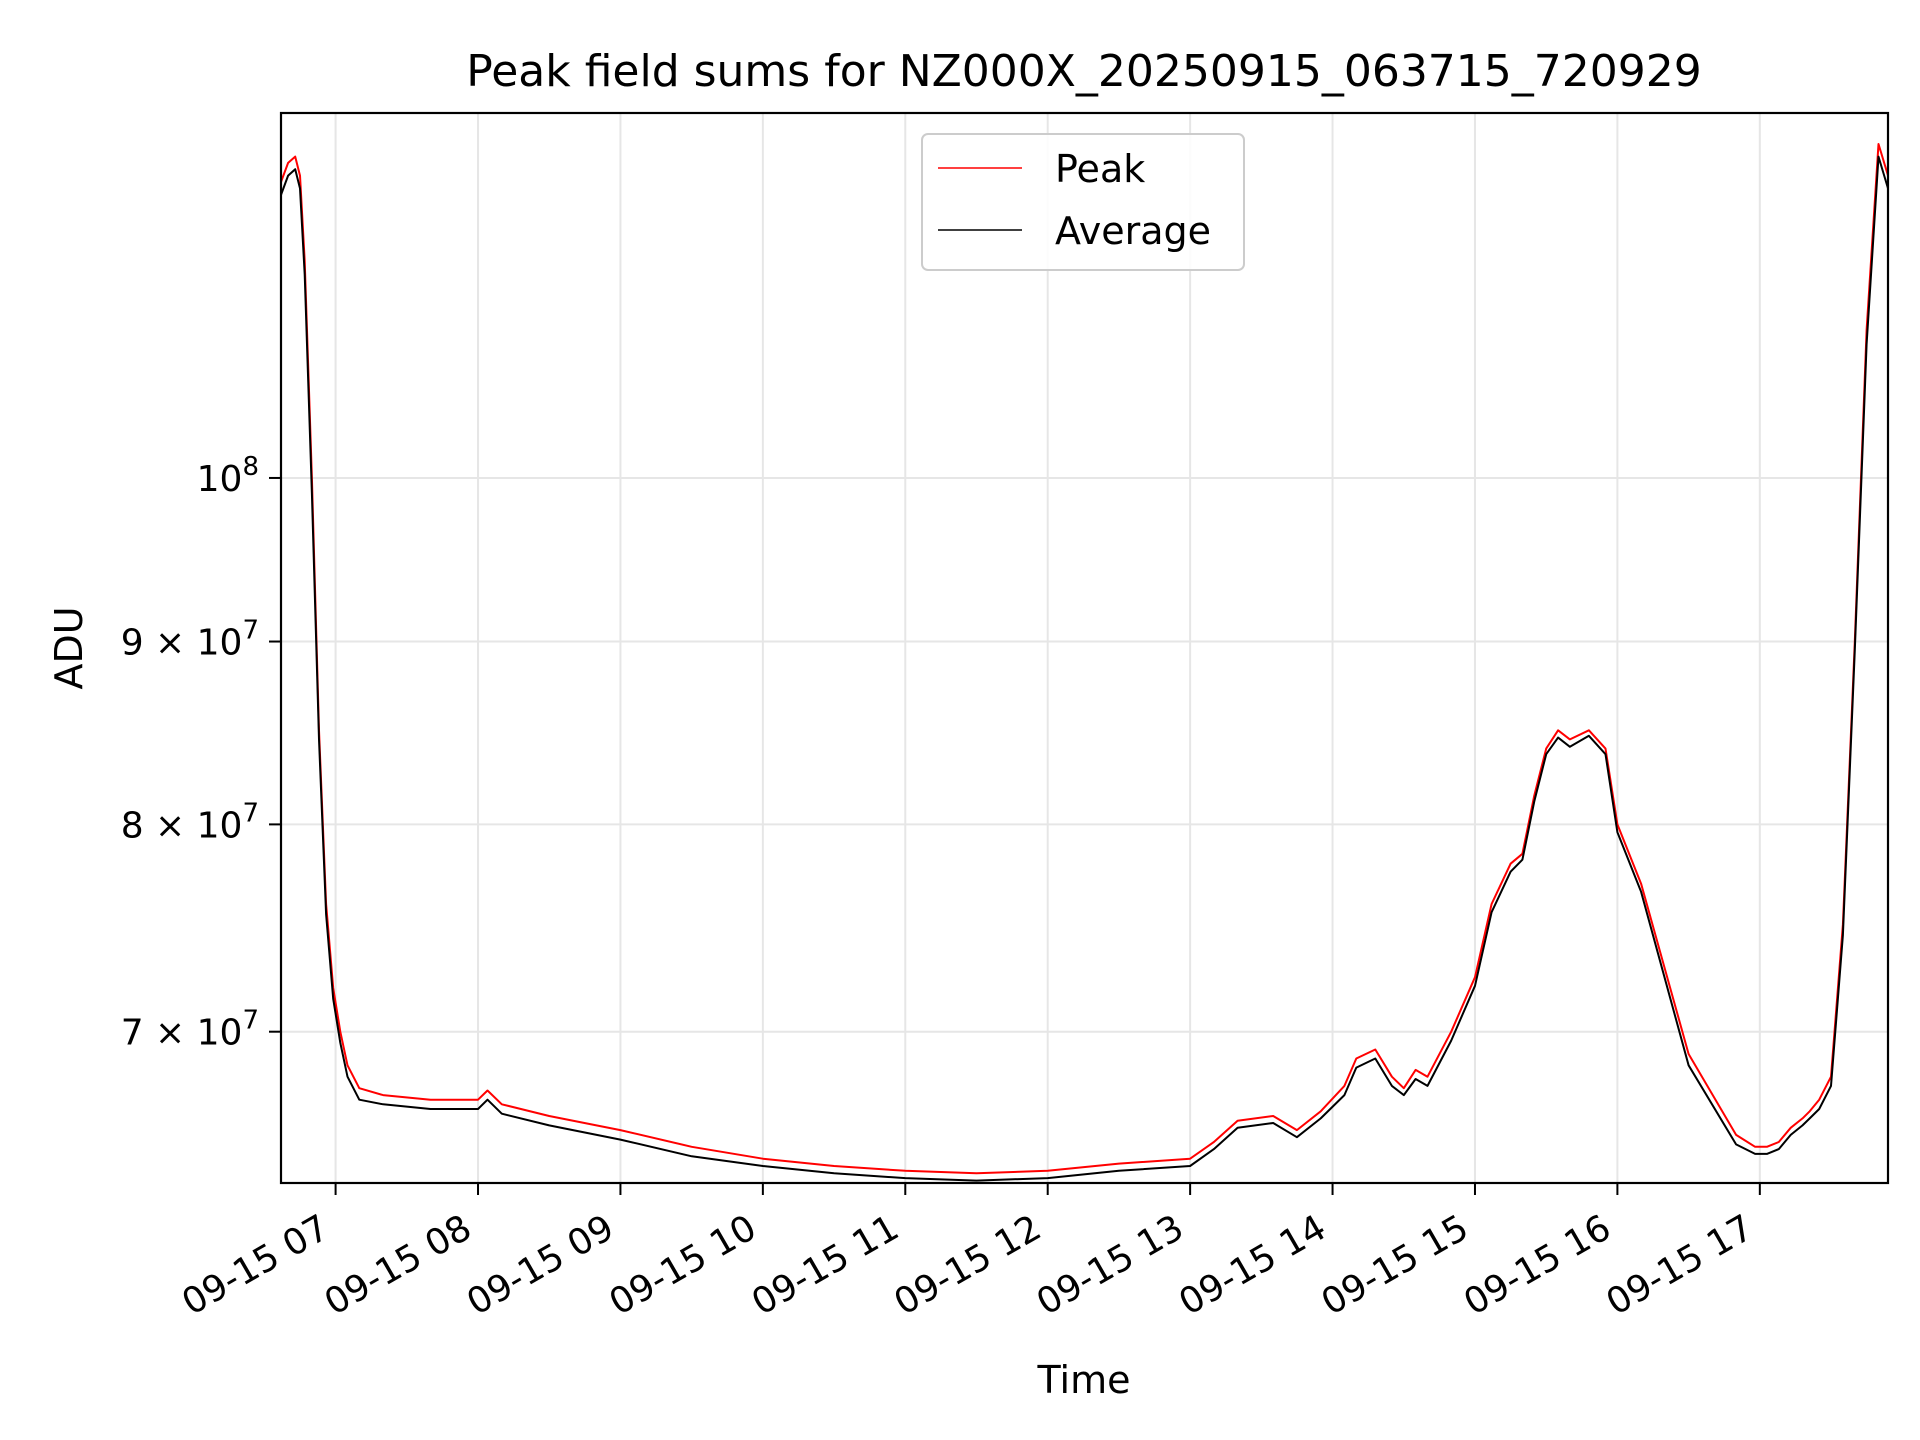  What do you see at coordinates (1084, 1380) in the screenshot?
I see `x-axis-label: Time` at bounding box center [1084, 1380].